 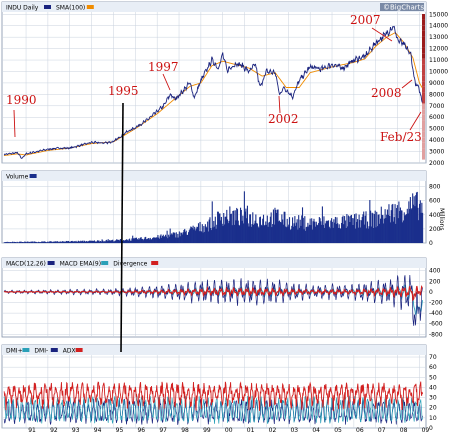 I want to click on volume-unit-label: Millions, so click(x=441, y=219).